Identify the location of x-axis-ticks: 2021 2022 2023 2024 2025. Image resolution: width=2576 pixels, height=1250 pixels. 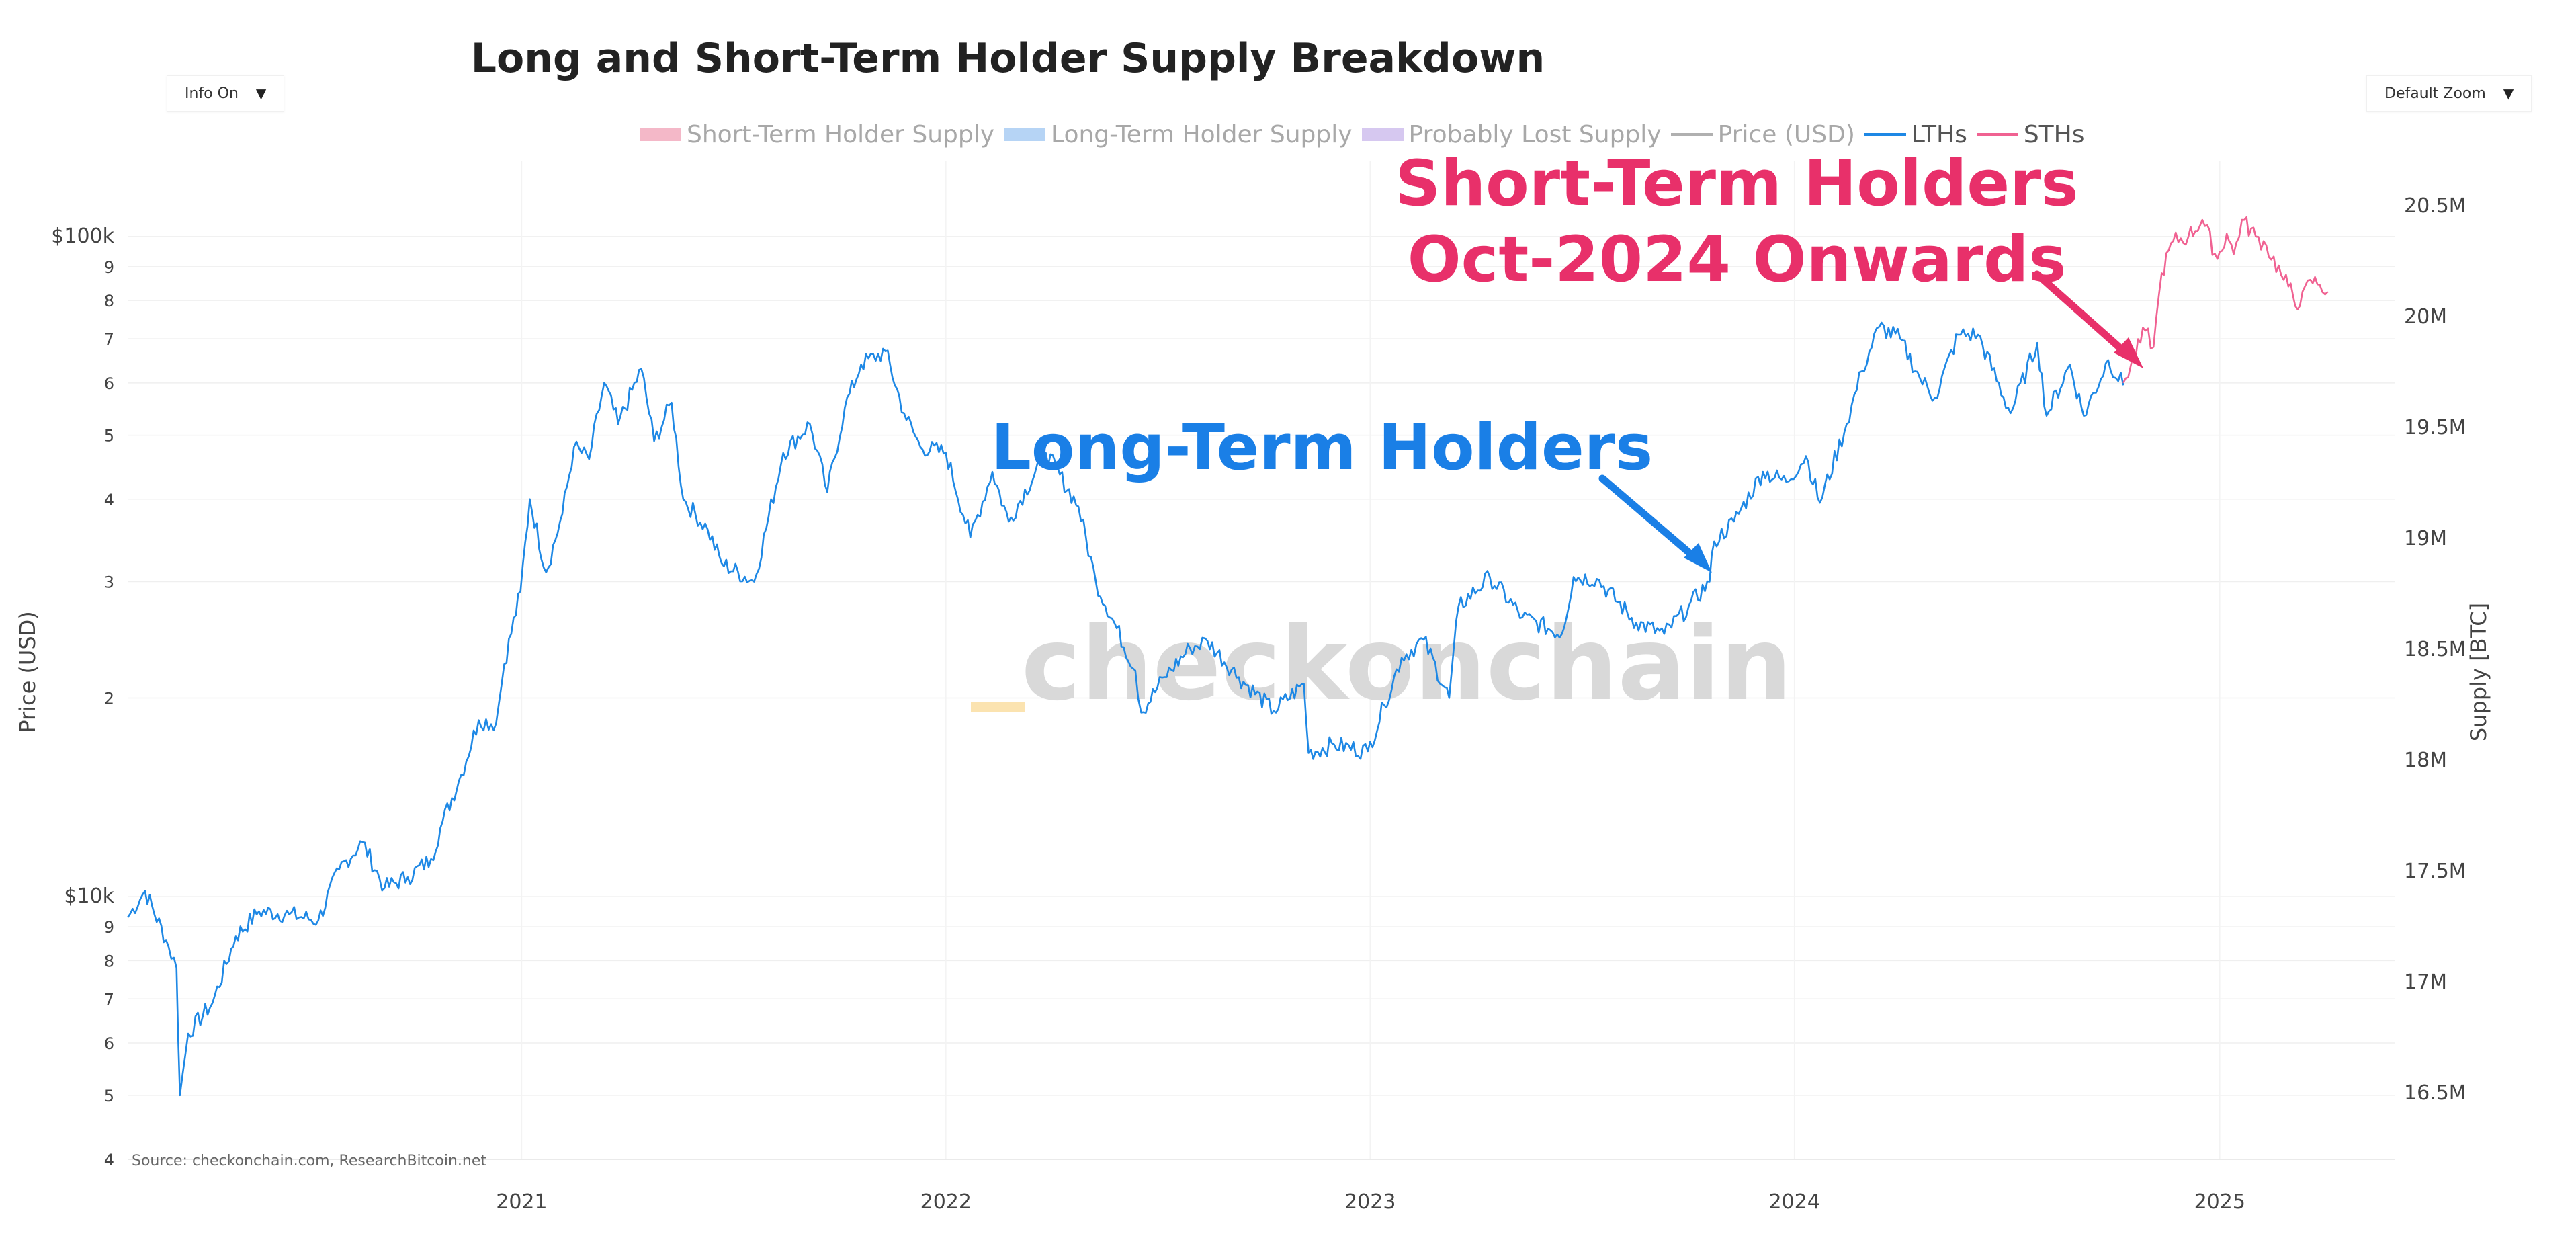
(1370, 1202).